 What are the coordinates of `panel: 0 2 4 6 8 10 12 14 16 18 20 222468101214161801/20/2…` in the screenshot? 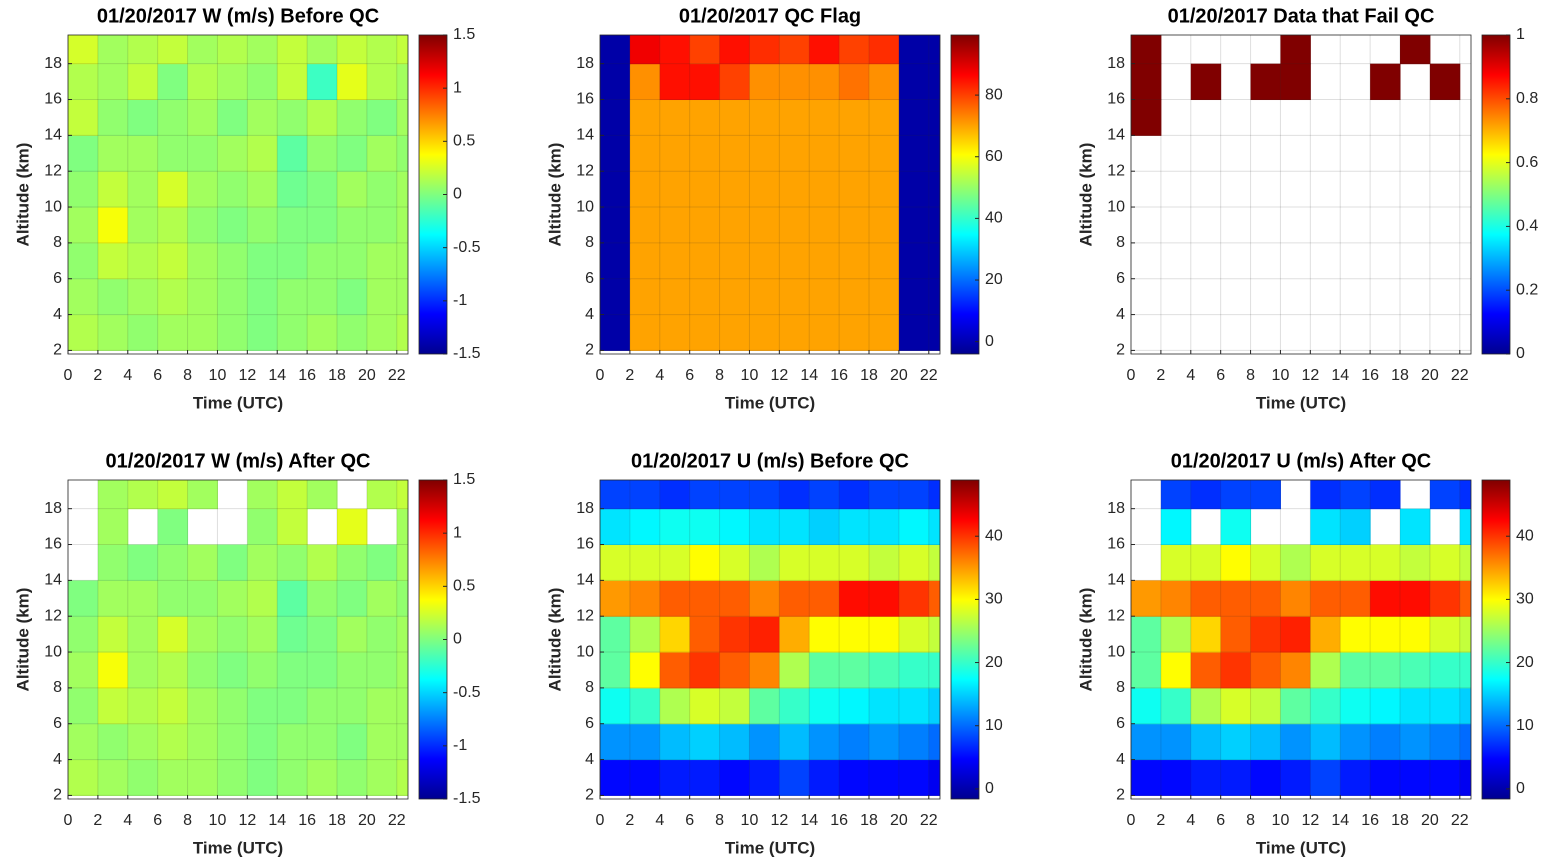 It's located at (246, 653).